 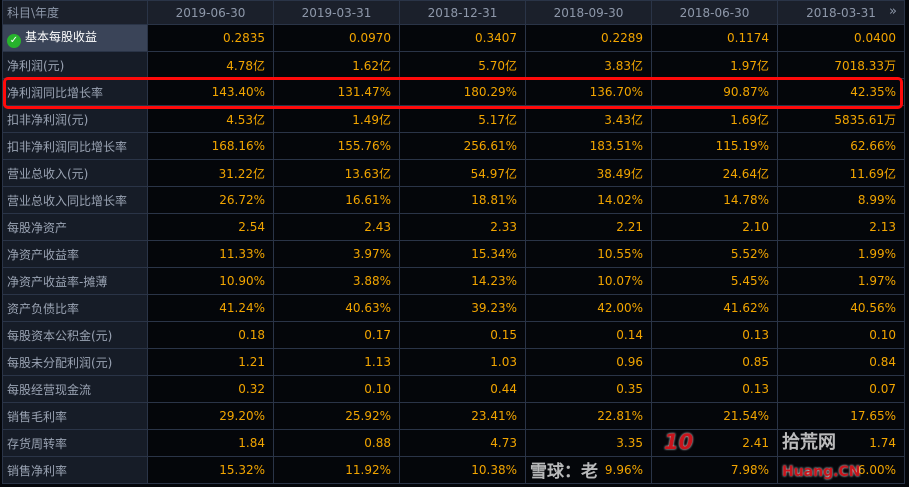 What do you see at coordinates (714, 308) in the screenshot?
I see `value-cell: 41.62%` at bounding box center [714, 308].